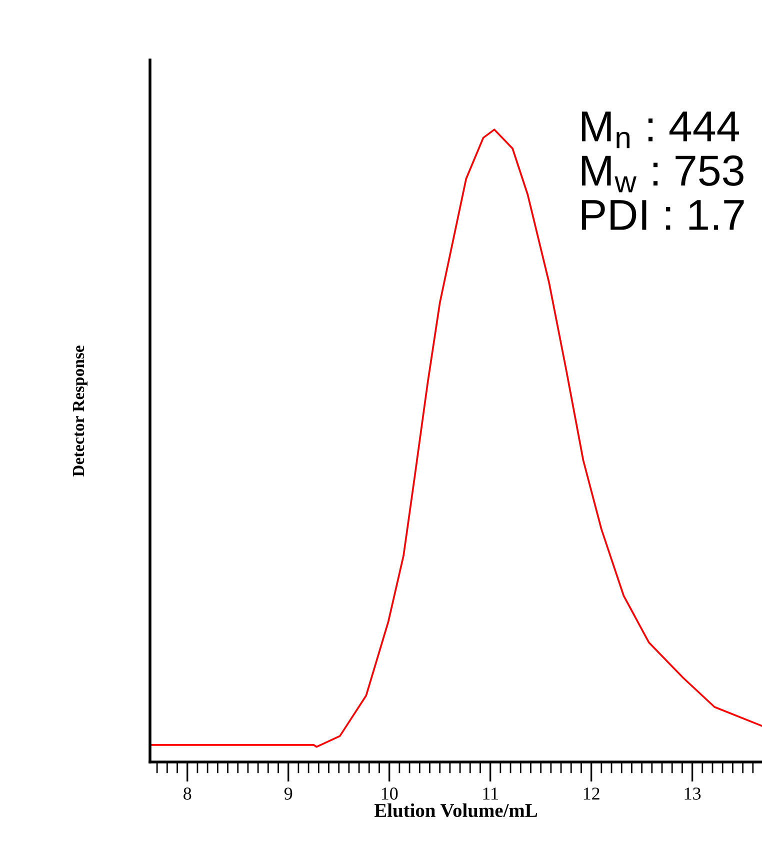  Describe the element at coordinates (490, 794) in the screenshot. I see `x-tick-label: 11` at that location.